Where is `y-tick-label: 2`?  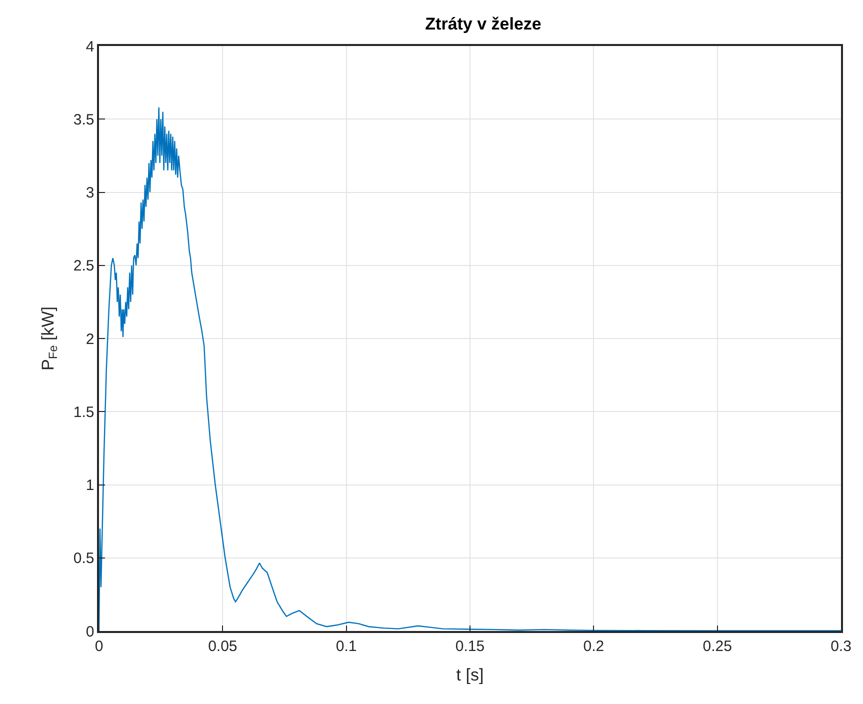 y-tick-label: 2 is located at coordinates (90, 339).